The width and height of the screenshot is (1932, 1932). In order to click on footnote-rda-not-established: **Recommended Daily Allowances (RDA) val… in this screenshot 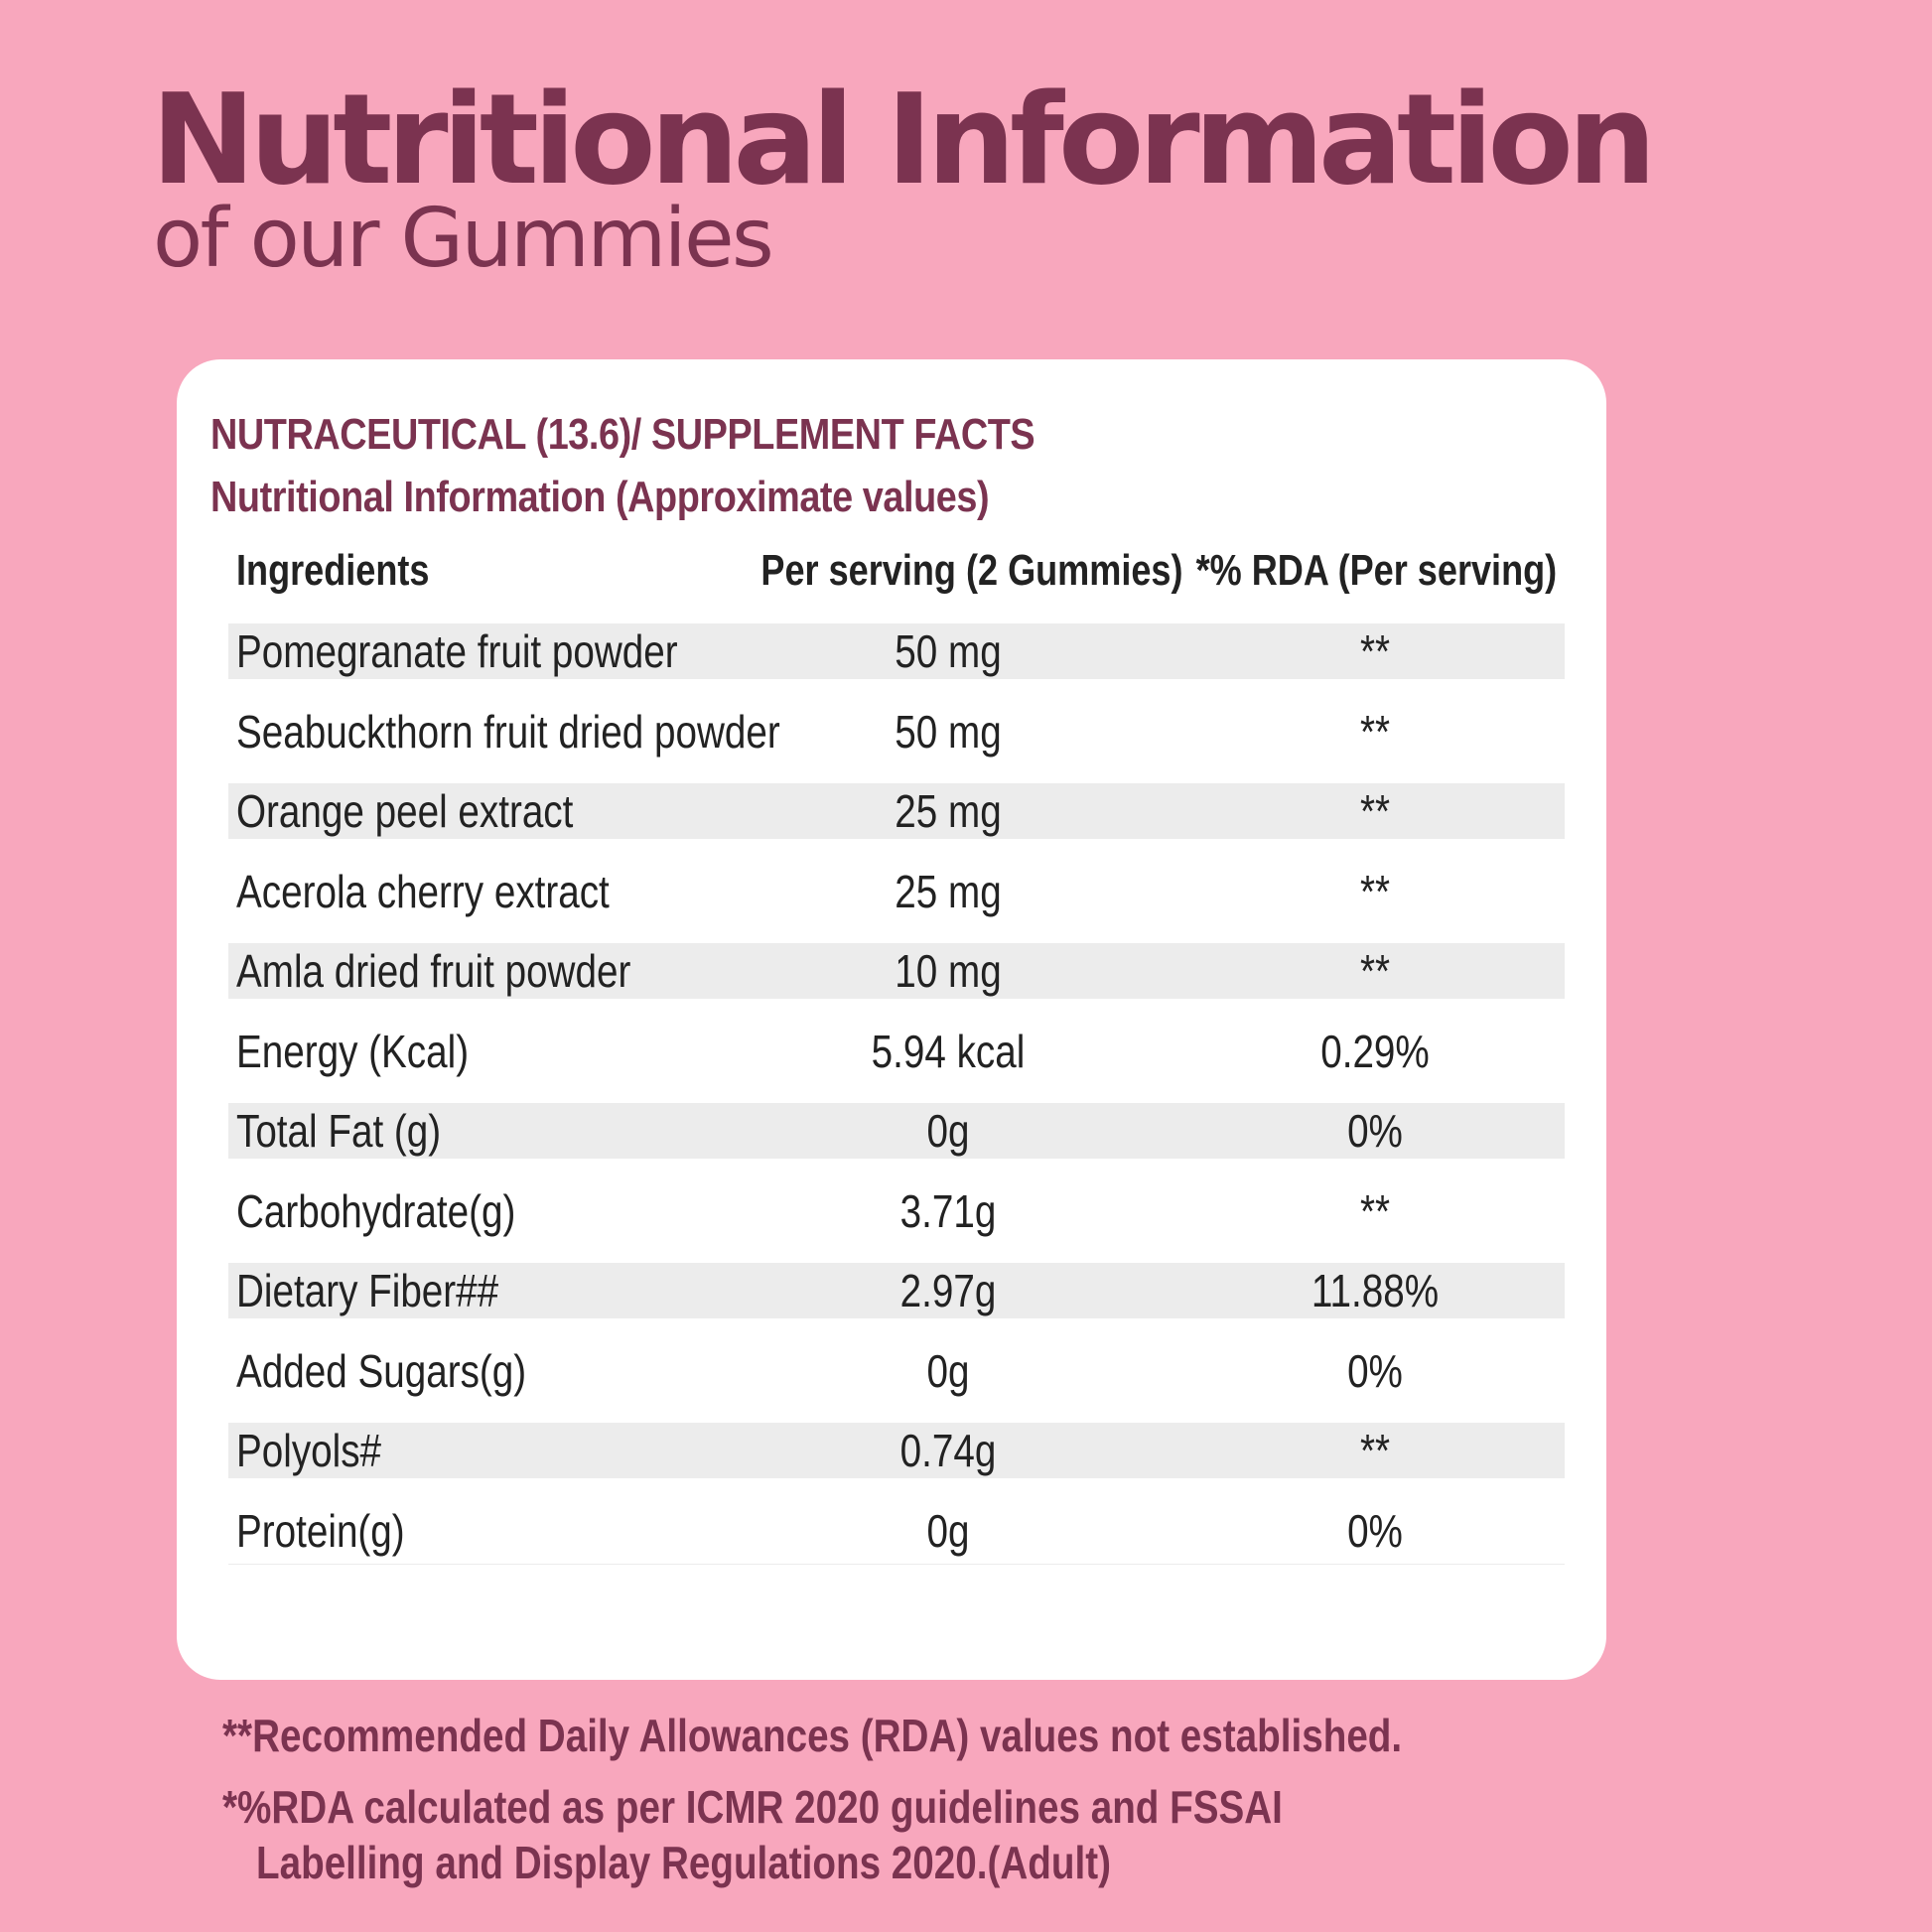, I will do `click(813, 1735)`.